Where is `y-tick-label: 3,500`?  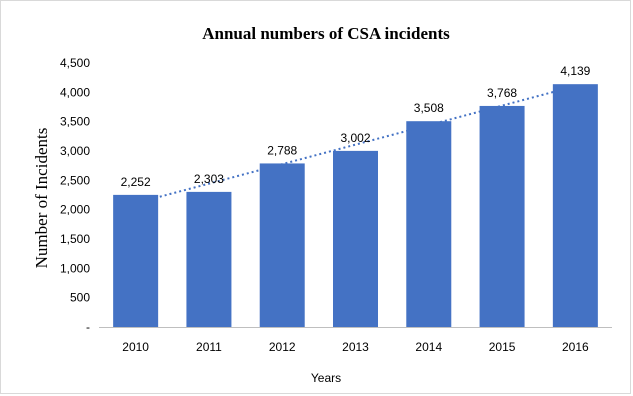 y-tick-label: 3,500 is located at coordinates (75, 122).